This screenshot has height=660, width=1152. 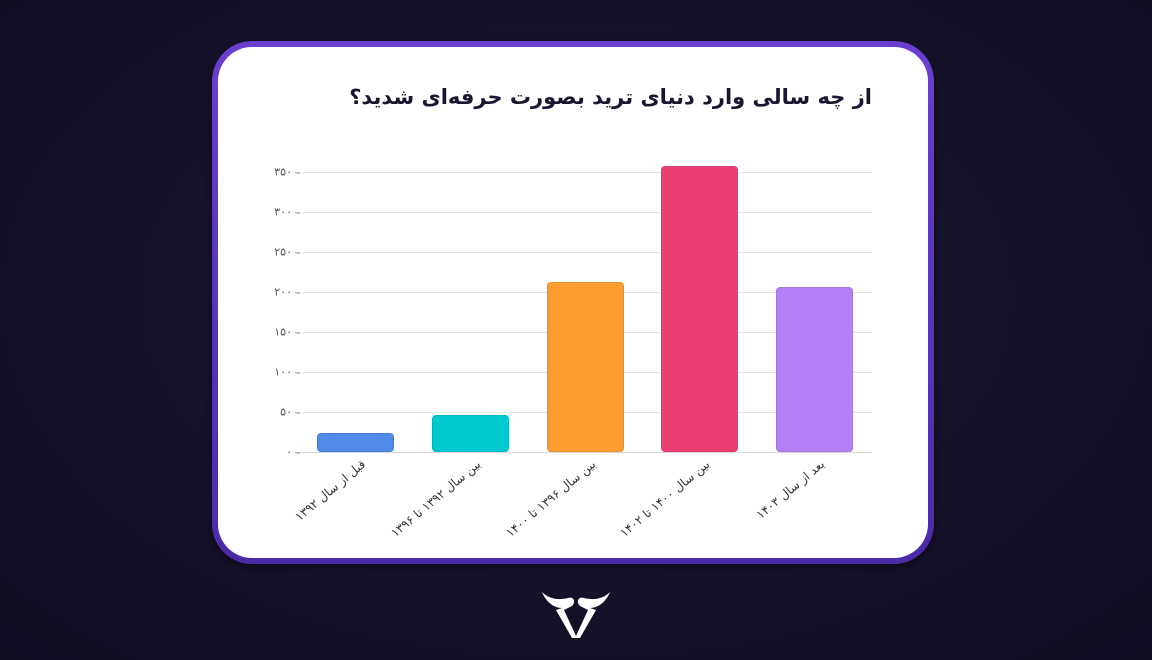 What do you see at coordinates (278, 292) in the screenshot?
I see `y-tick-label: ۲۰۰` at bounding box center [278, 292].